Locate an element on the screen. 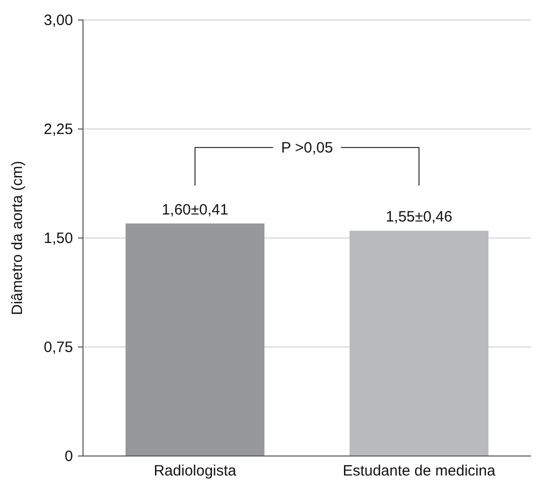  y-tick-label: 1,50 is located at coordinates (58, 238).